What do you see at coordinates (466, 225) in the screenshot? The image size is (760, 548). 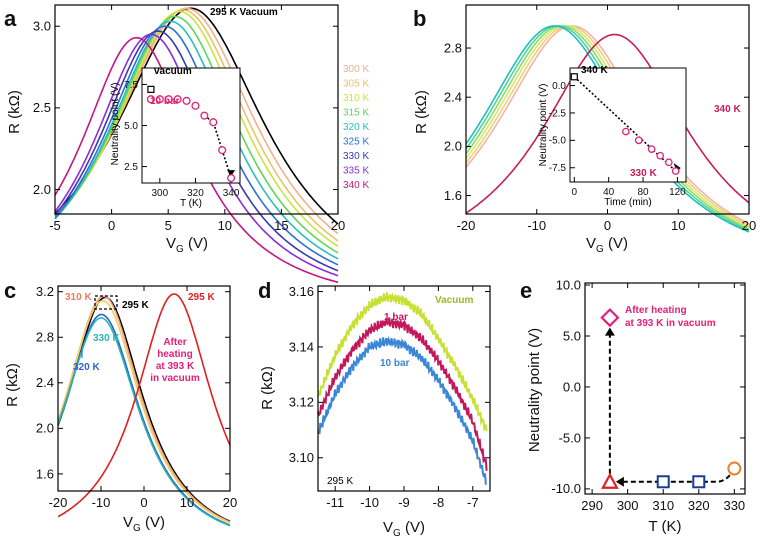 I see `panel-b-xtick-label: -20` at bounding box center [466, 225].